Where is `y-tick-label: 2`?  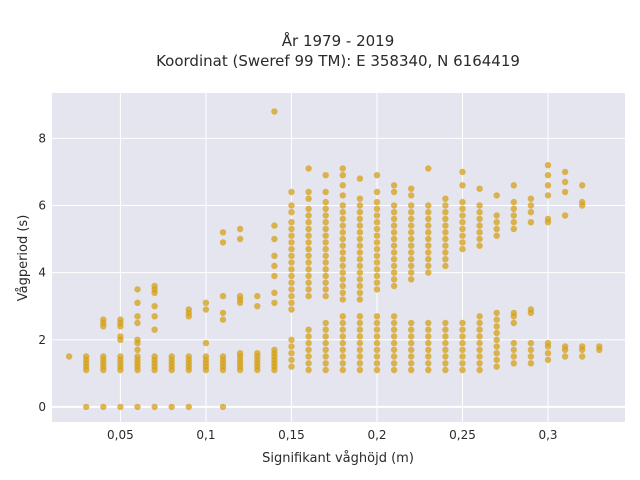
y-tick-label: 2 is located at coordinates (42, 340).